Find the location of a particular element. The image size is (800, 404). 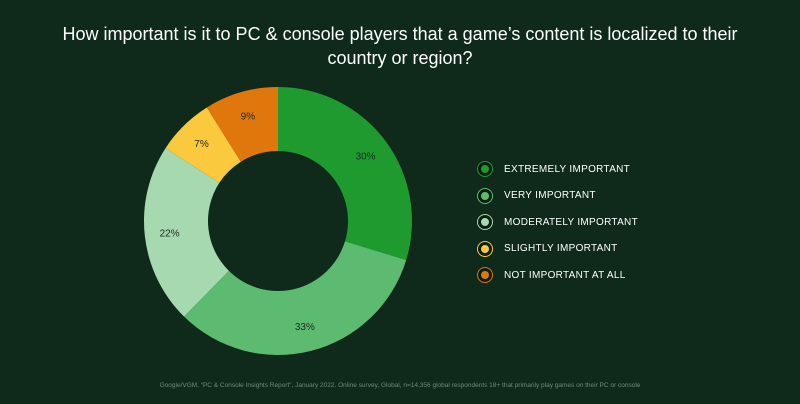

value-label-very-important: 33% is located at coordinates (305, 327).